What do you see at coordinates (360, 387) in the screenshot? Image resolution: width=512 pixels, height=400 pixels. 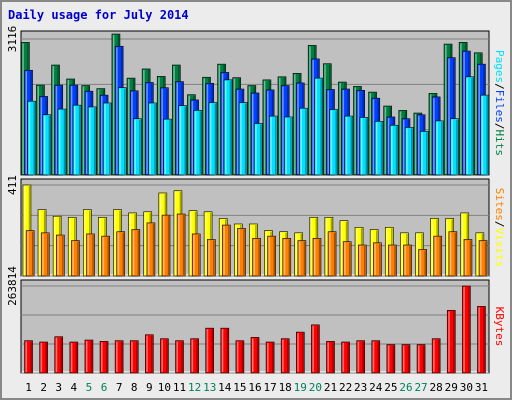 I see `x-tick-label: 23` at bounding box center [360, 387].